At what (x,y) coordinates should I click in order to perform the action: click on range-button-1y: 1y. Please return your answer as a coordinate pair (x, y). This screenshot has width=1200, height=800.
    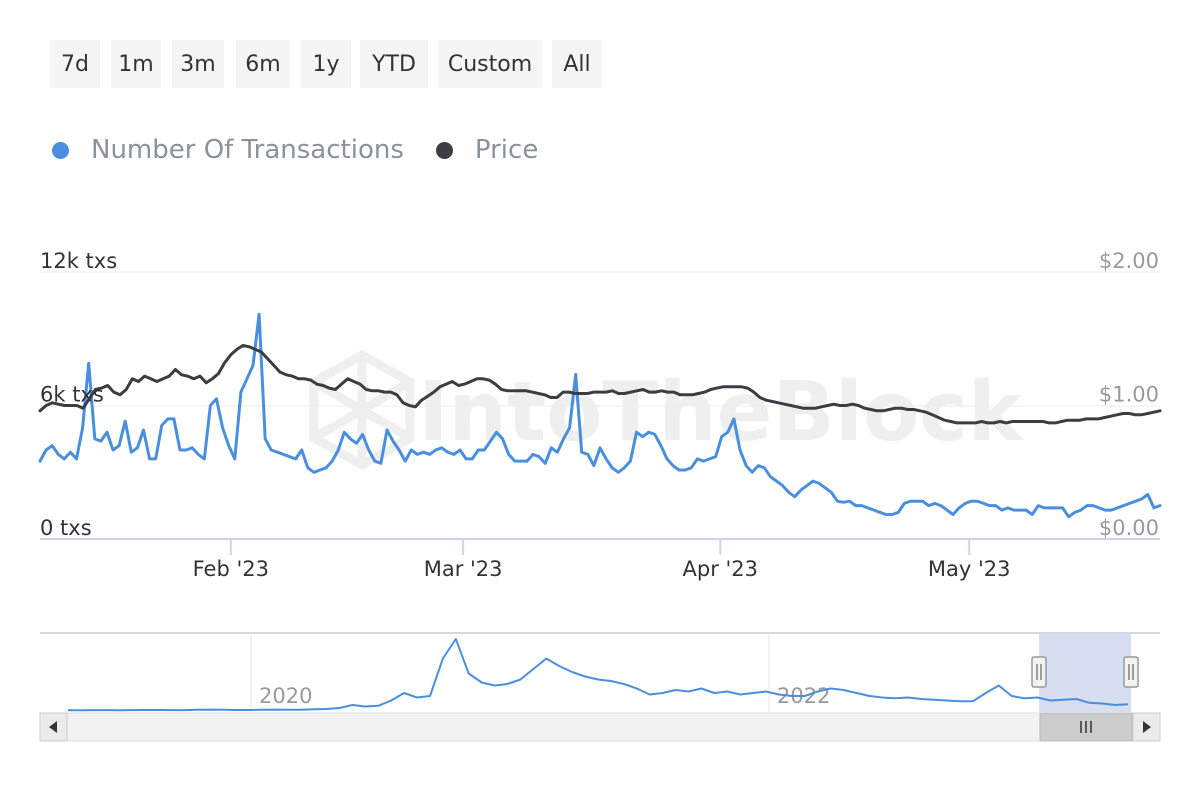
    Looking at the image, I should click on (326, 64).